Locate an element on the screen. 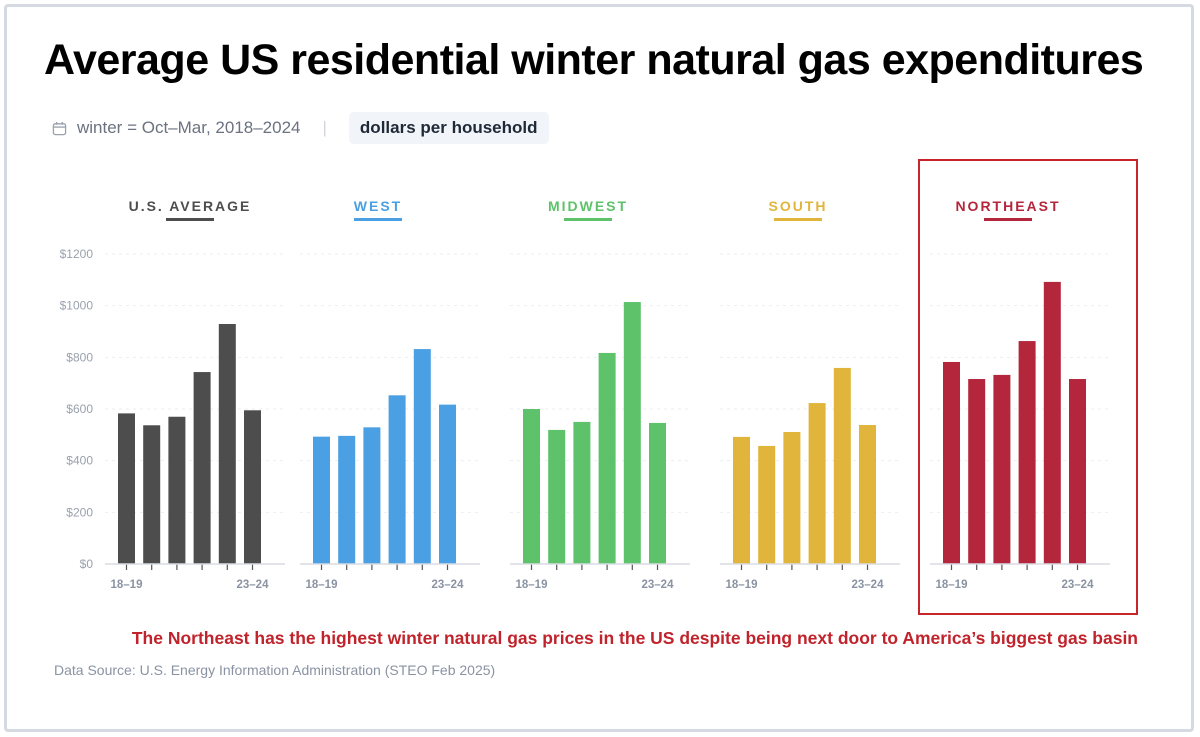 This screenshot has height=737, width=1200. panel-title: SOUTH is located at coordinates (798, 206).